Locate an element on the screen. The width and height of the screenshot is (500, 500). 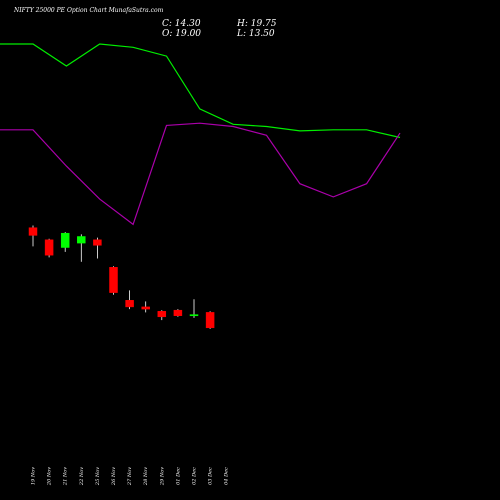
close-readout: C: 14.30 is located at coordinates (181, 24).